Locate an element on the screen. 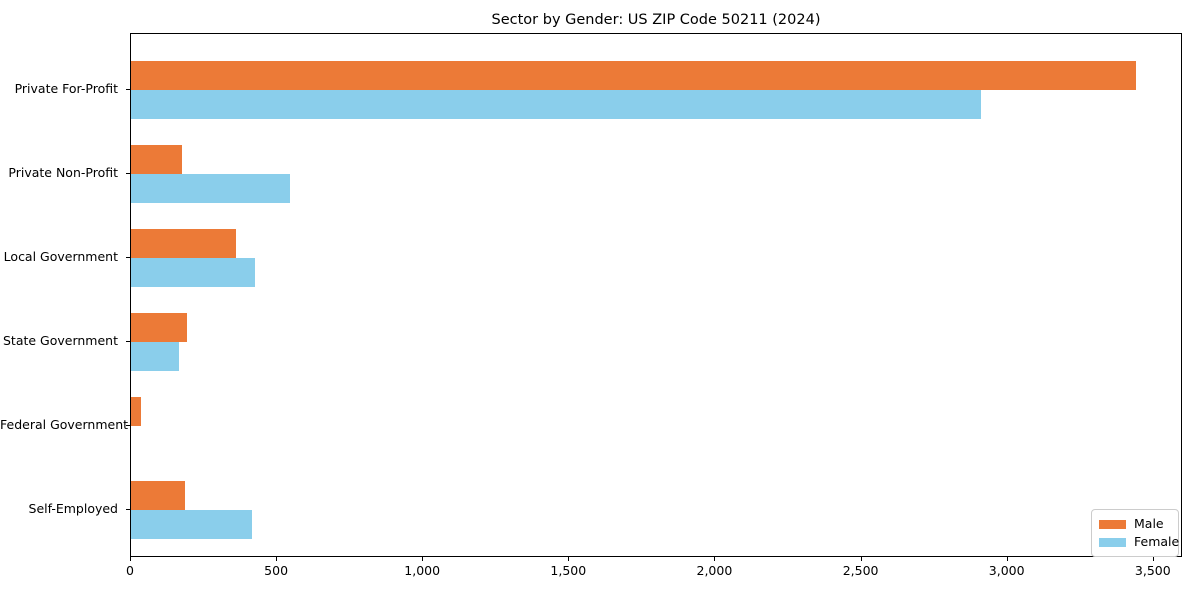  legend-item-female: Female is located at coordinates (1139, 542).